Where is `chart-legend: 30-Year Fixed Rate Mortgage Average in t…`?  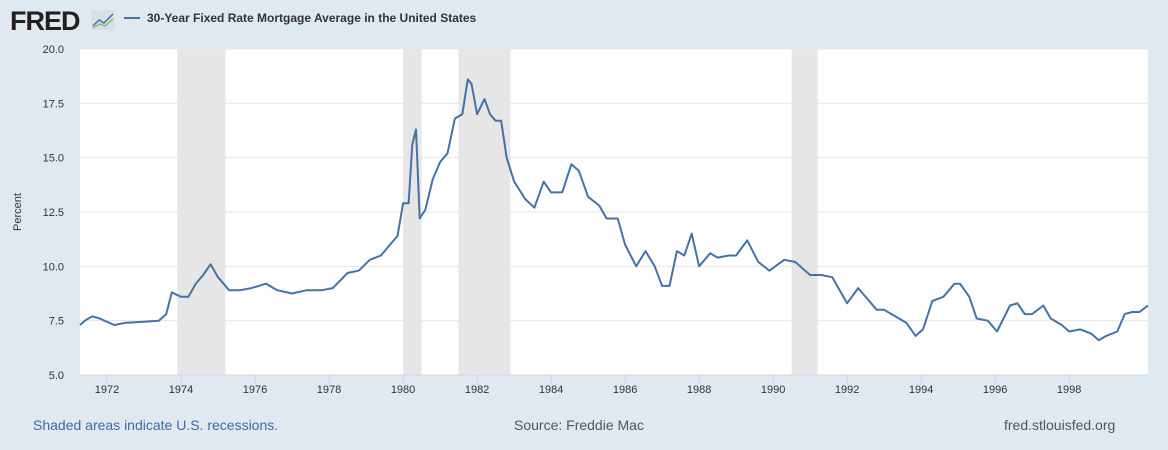
chart-legend: 30-Year Fixed Rate Mortgage Average in t… is located at coordinates (300, 18).